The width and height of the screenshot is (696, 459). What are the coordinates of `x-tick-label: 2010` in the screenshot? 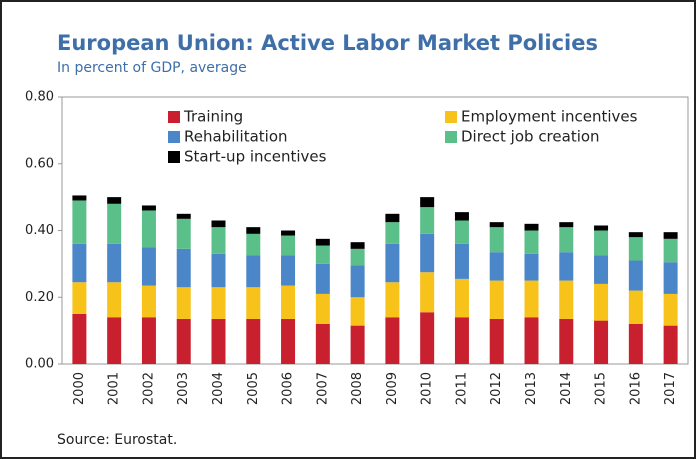 It's located at (427, 388).